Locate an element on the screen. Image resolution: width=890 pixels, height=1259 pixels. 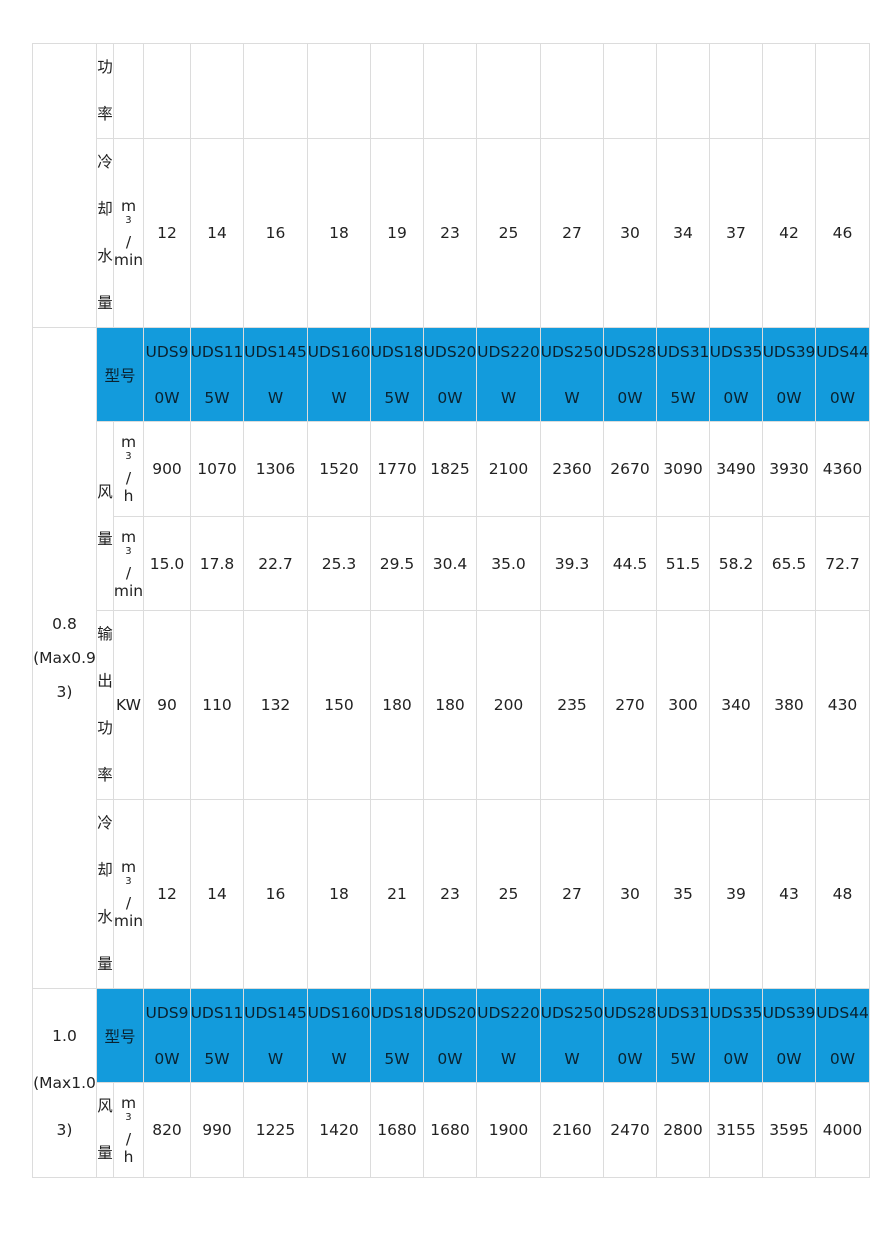
value-cell: 30.4 is located at coordinates (450, 563).